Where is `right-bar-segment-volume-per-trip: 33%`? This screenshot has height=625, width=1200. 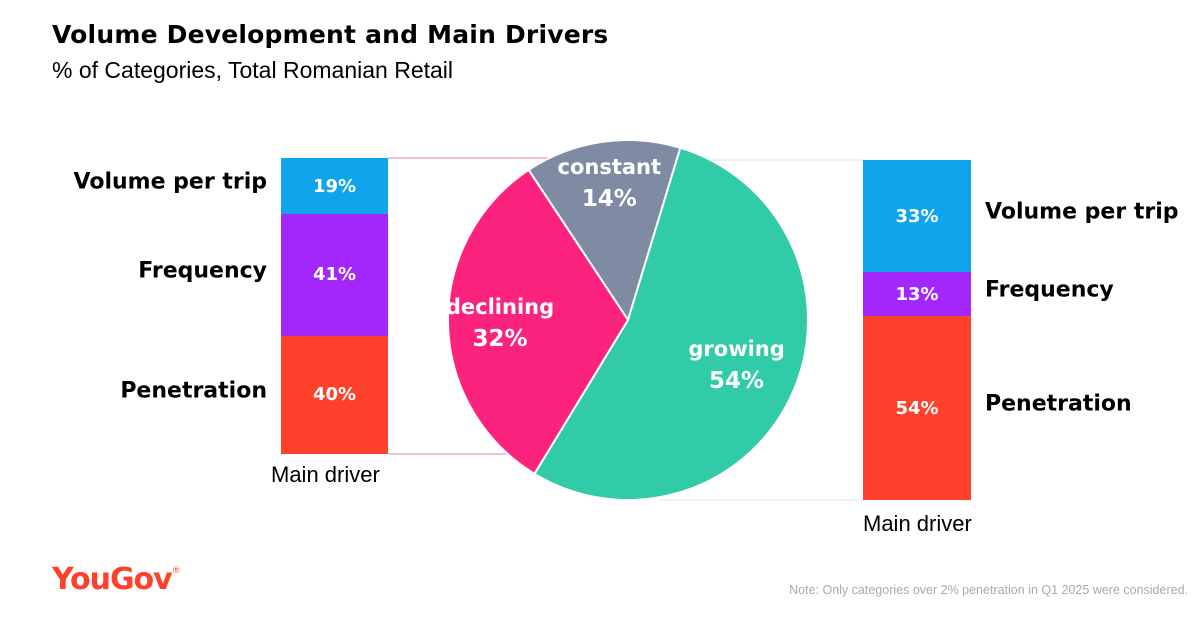
right-bar-segment-volume-per-trip: 33% is located at coordinates (917, 216).